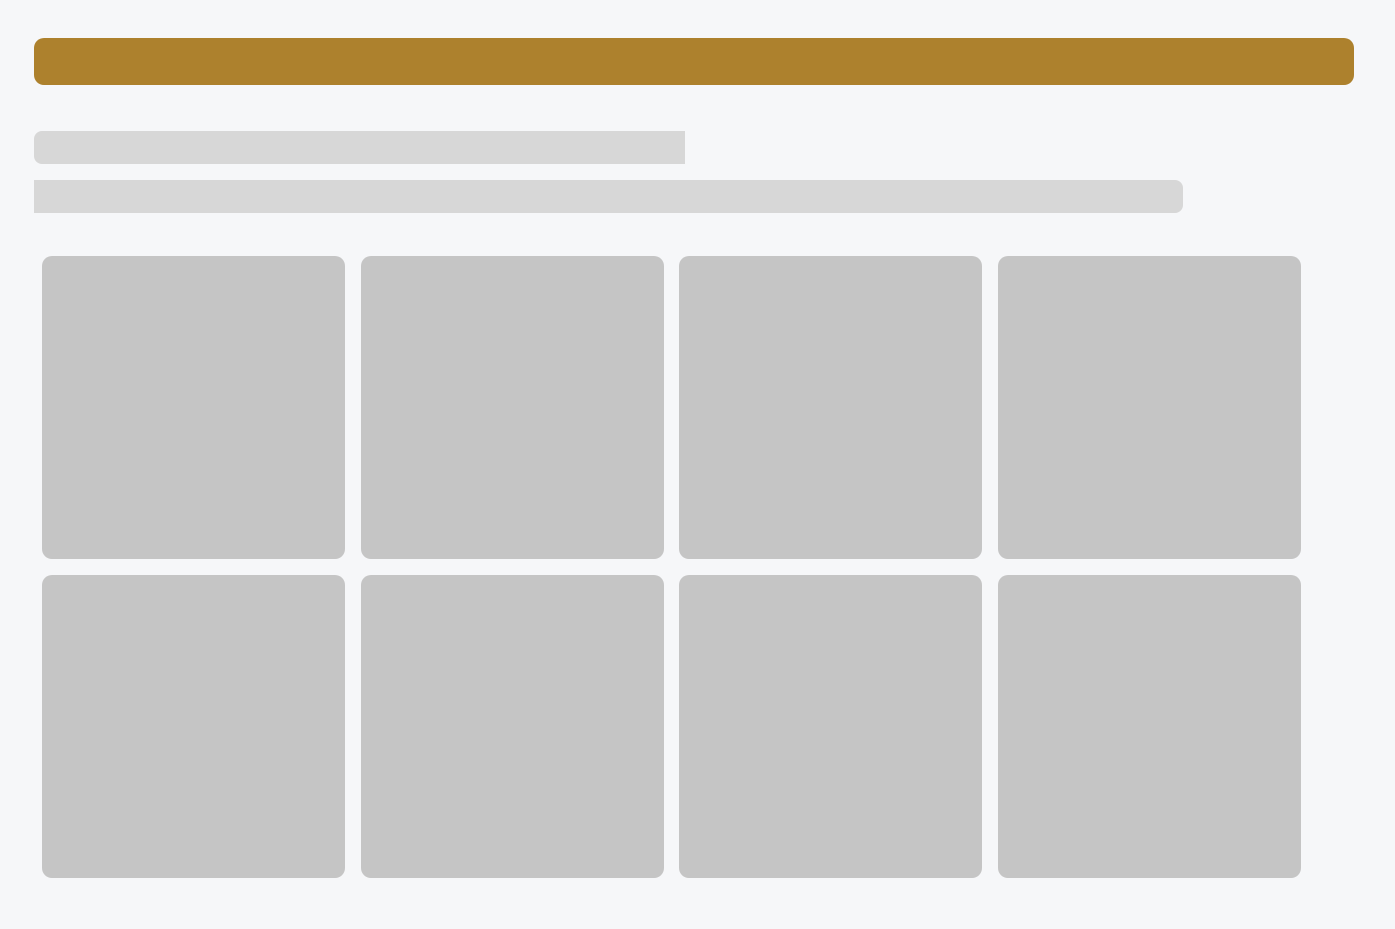  Describe the element at coordinates (694, 61) in the screenshot. I see `header-placeholder` at that location.